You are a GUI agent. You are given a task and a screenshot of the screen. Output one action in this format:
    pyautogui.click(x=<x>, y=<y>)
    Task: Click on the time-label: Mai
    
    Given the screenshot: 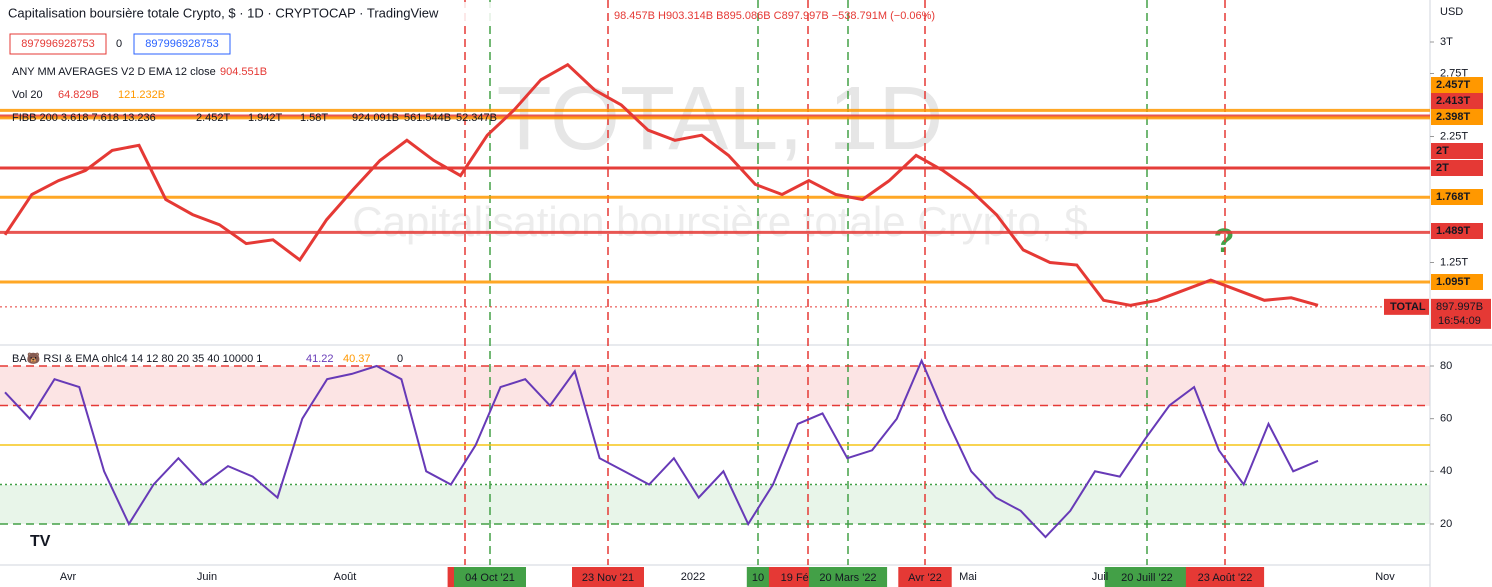 What is the action you would take?
    pyautogui.click(x=968, y=577)
    